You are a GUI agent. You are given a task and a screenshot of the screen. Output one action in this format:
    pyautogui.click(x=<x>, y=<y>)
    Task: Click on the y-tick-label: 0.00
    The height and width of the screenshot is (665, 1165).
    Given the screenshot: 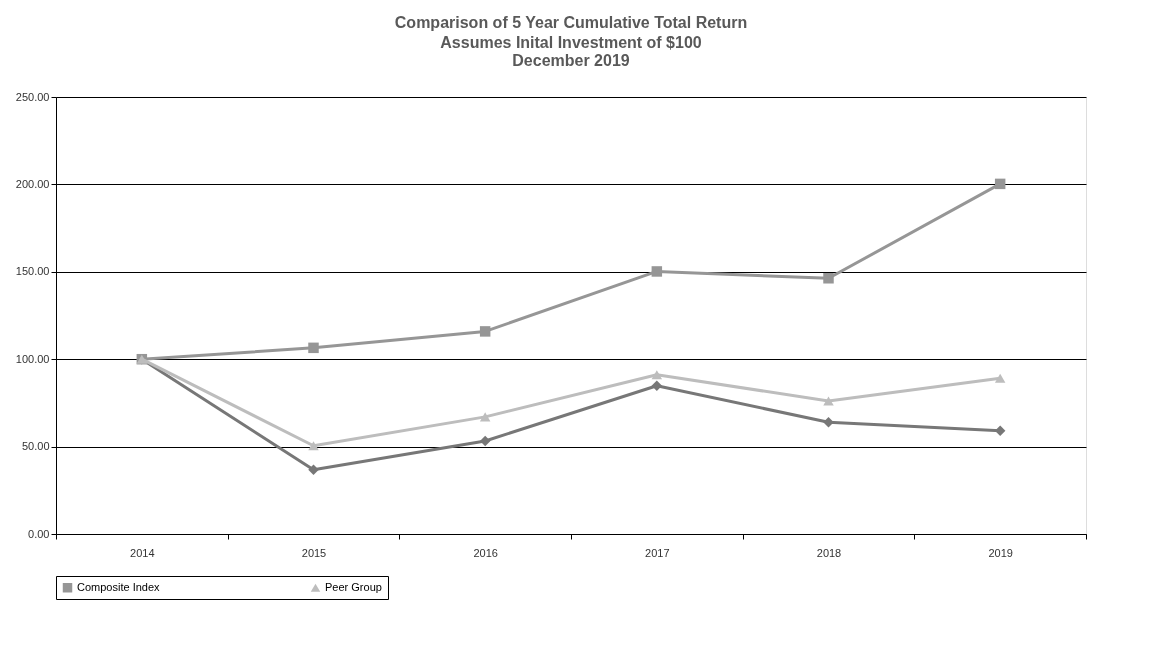 What is the action you would take?
    pyautogui.click(x=39, y=533)
    